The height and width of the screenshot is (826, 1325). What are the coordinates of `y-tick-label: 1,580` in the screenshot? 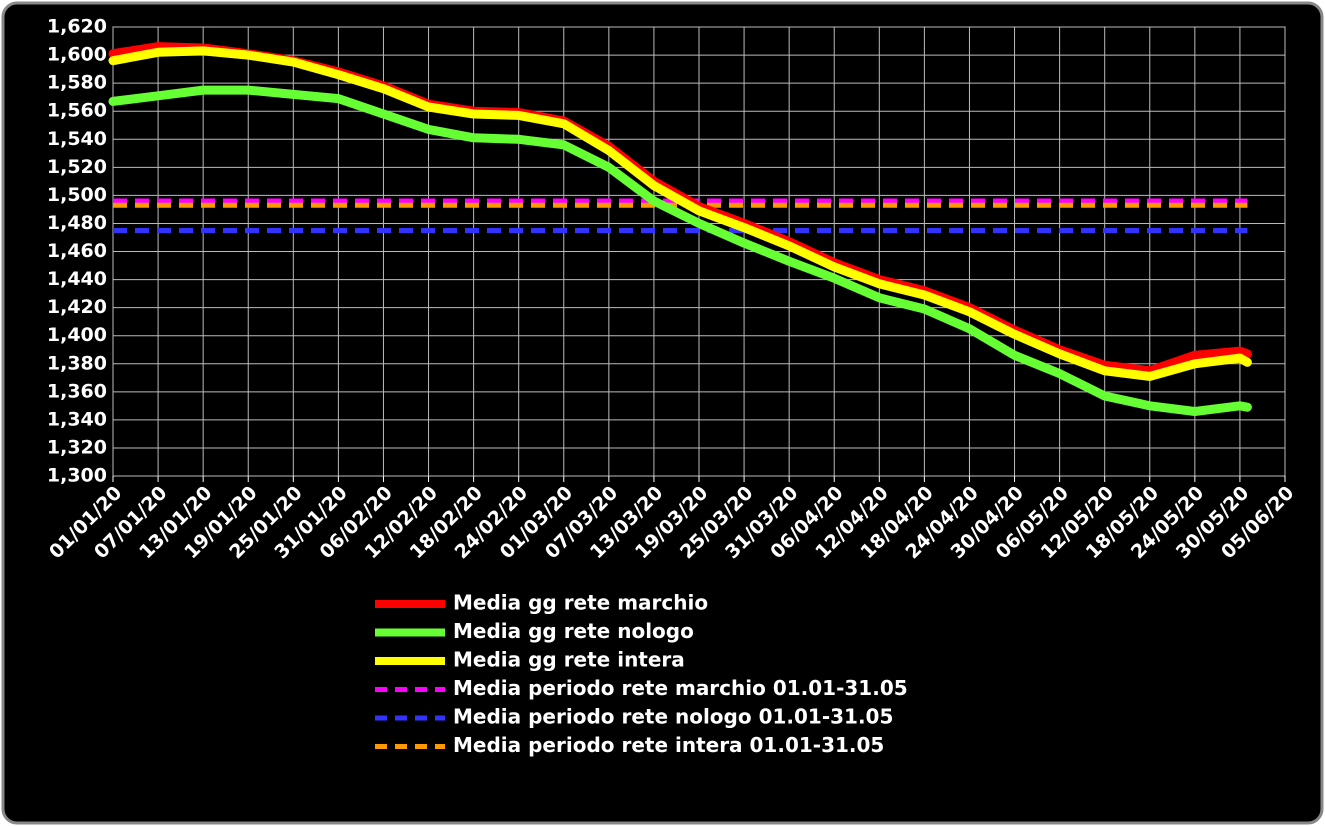 It's located at (77, 83).